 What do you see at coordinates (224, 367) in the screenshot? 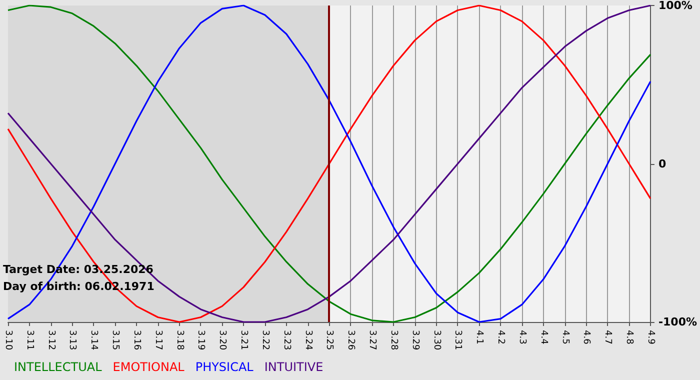
I see `text: PHYSICAL` at bounding box center [224, 367].